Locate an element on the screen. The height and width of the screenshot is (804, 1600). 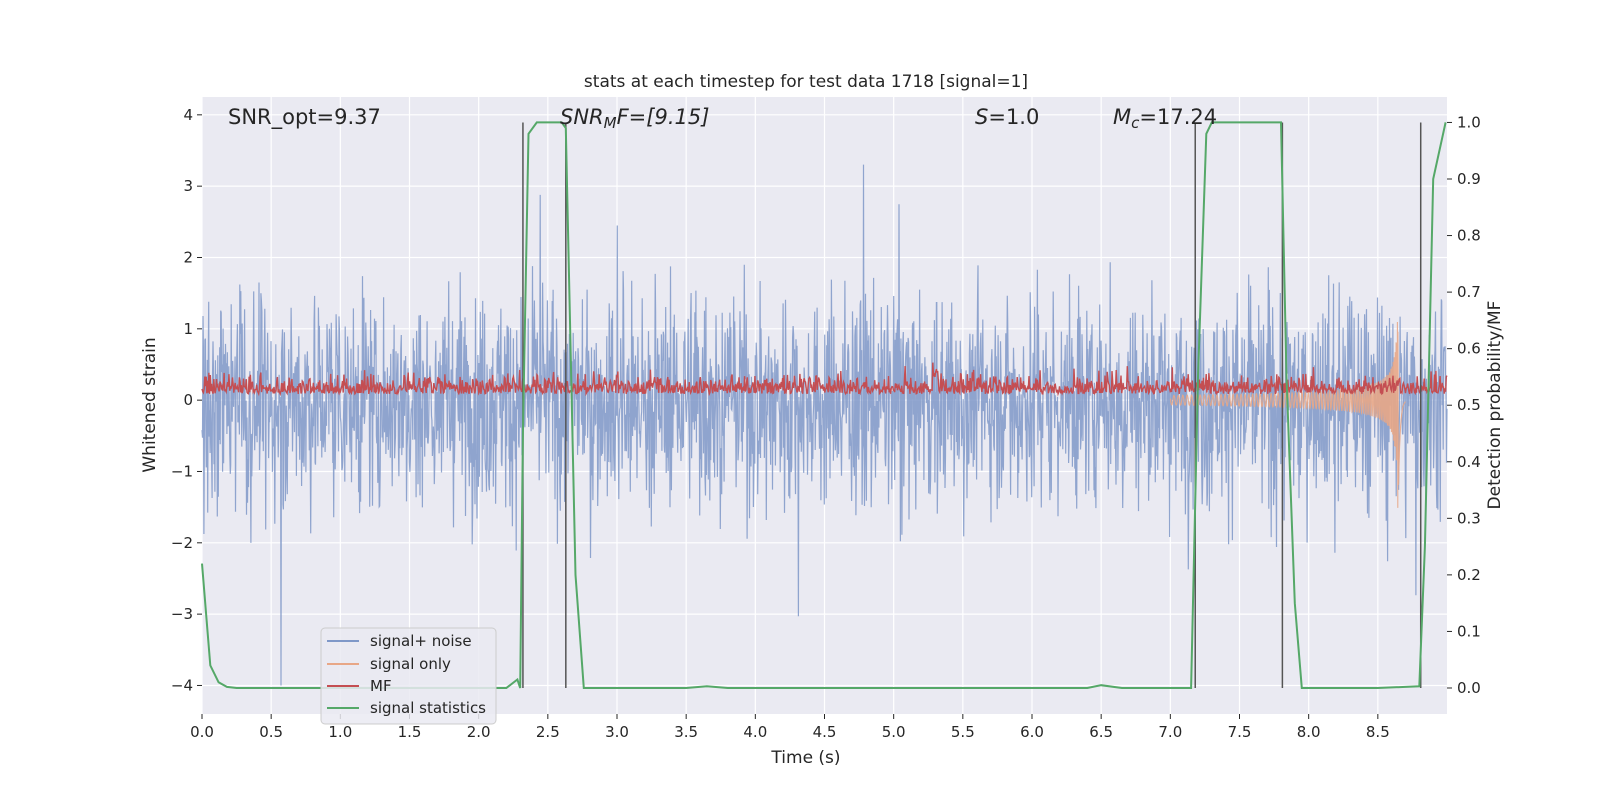
y-tick-label-left: 1 is located at coordinates (188, 329).